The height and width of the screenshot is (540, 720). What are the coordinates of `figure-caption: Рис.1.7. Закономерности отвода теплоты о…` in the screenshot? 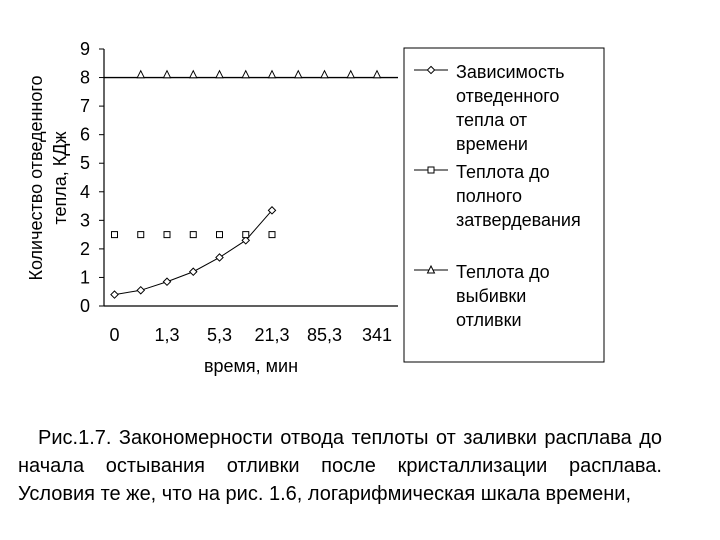 It's located at (340, 466).